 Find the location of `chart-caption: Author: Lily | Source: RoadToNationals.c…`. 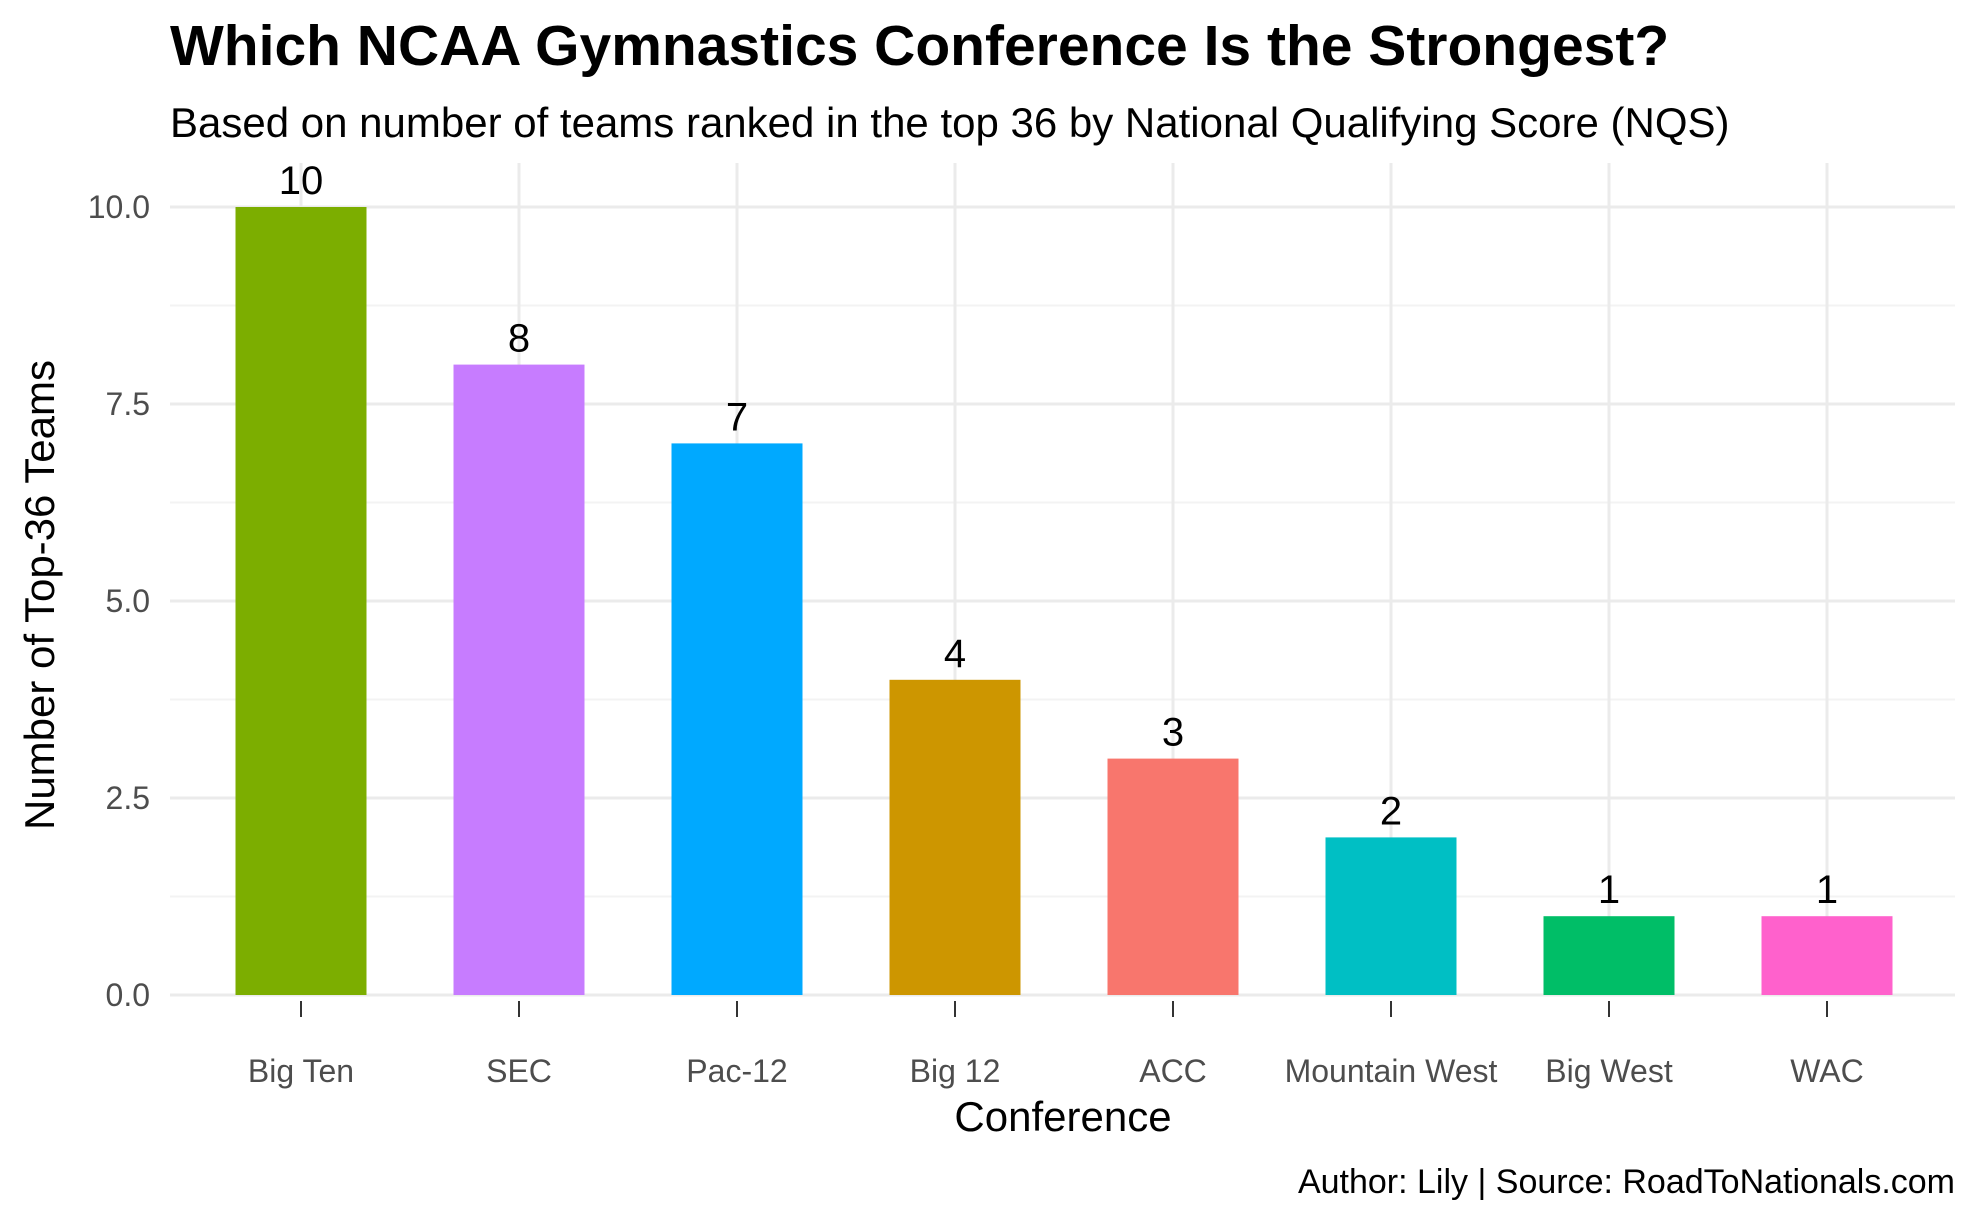

chart-caption: Author: Lily | Source: RoadToNationals.c… is located at coordinates (1626, 1182).